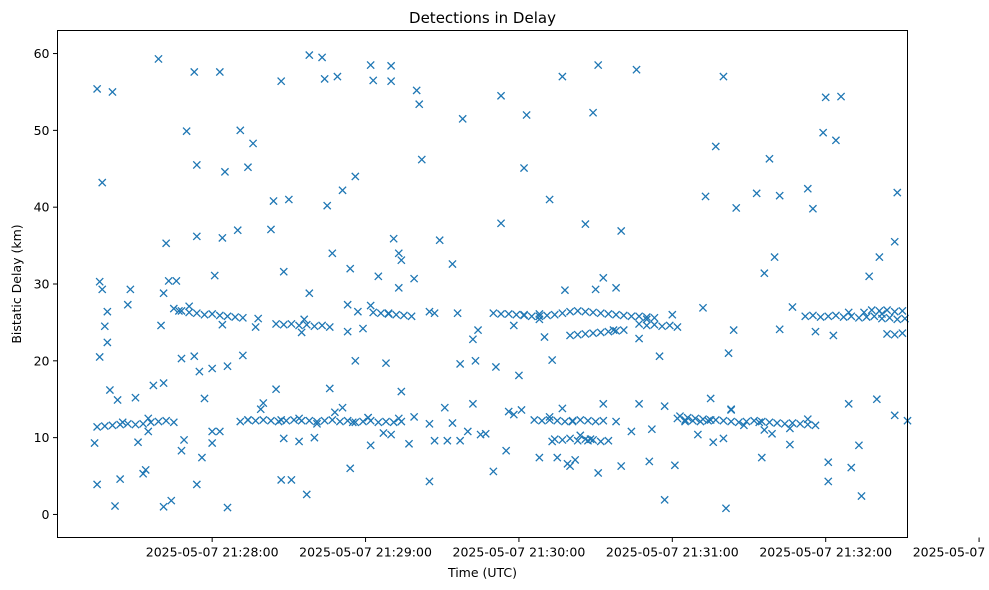  I want to click on y-tick-label: 0, so click(46, 514).